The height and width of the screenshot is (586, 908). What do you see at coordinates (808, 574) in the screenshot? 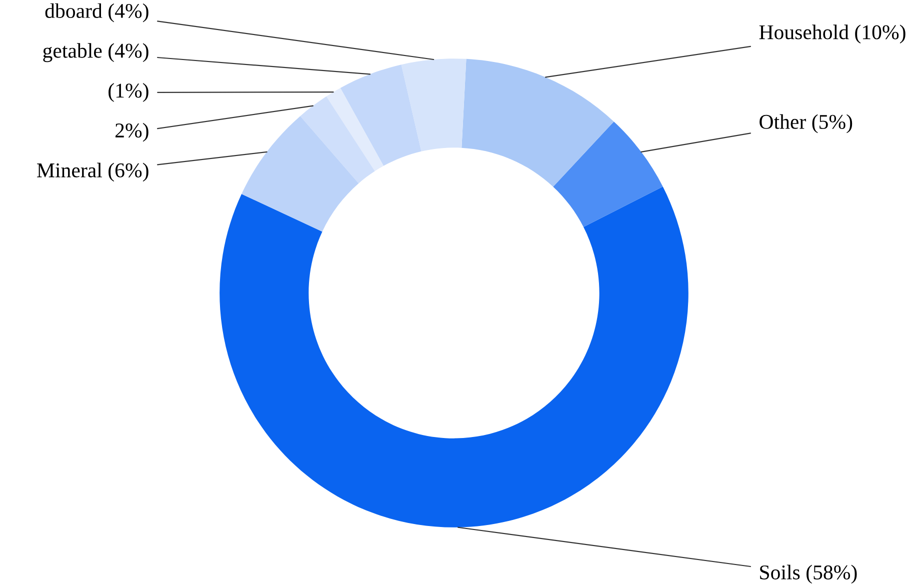
I see `slice-label: Soils (58%)` at bounding box center [808, 574].